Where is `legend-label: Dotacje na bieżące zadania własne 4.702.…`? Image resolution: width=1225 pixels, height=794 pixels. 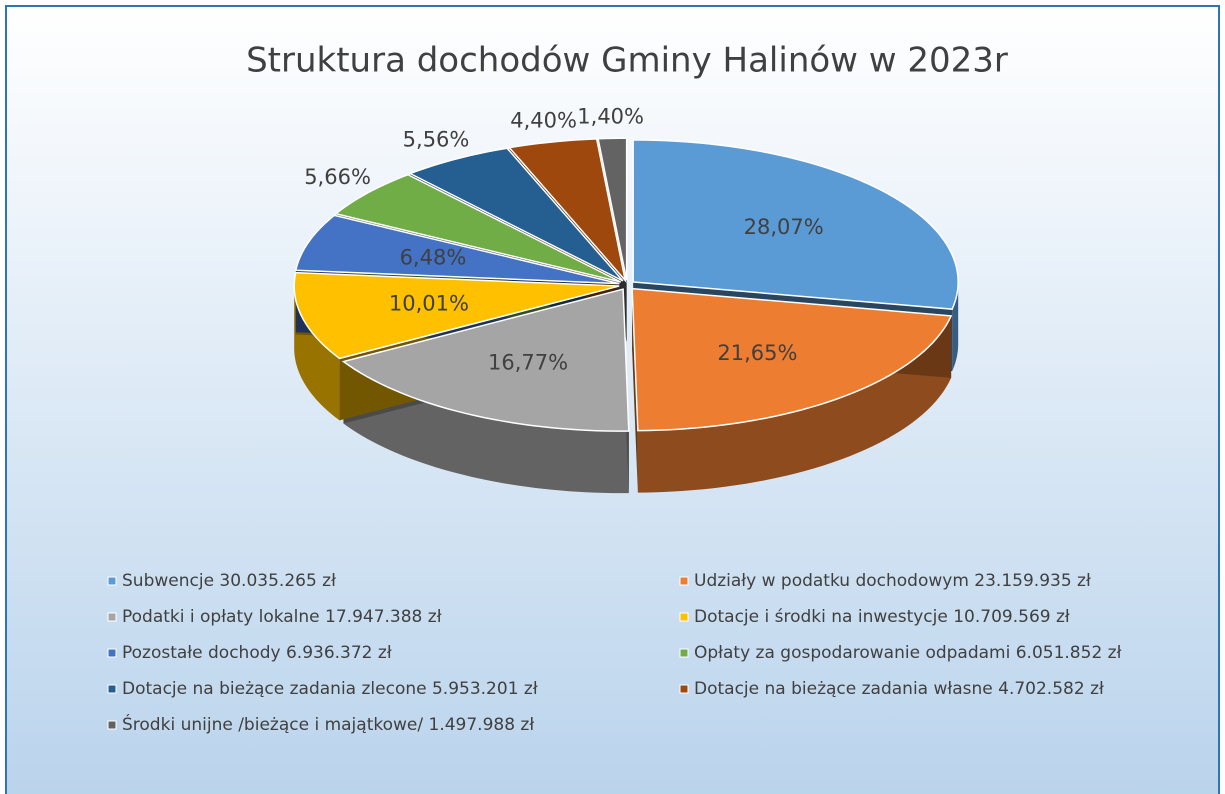 legend-label: Dotacje na bieżące zadania własne 4.702.… is located at coordinates (899, 689).